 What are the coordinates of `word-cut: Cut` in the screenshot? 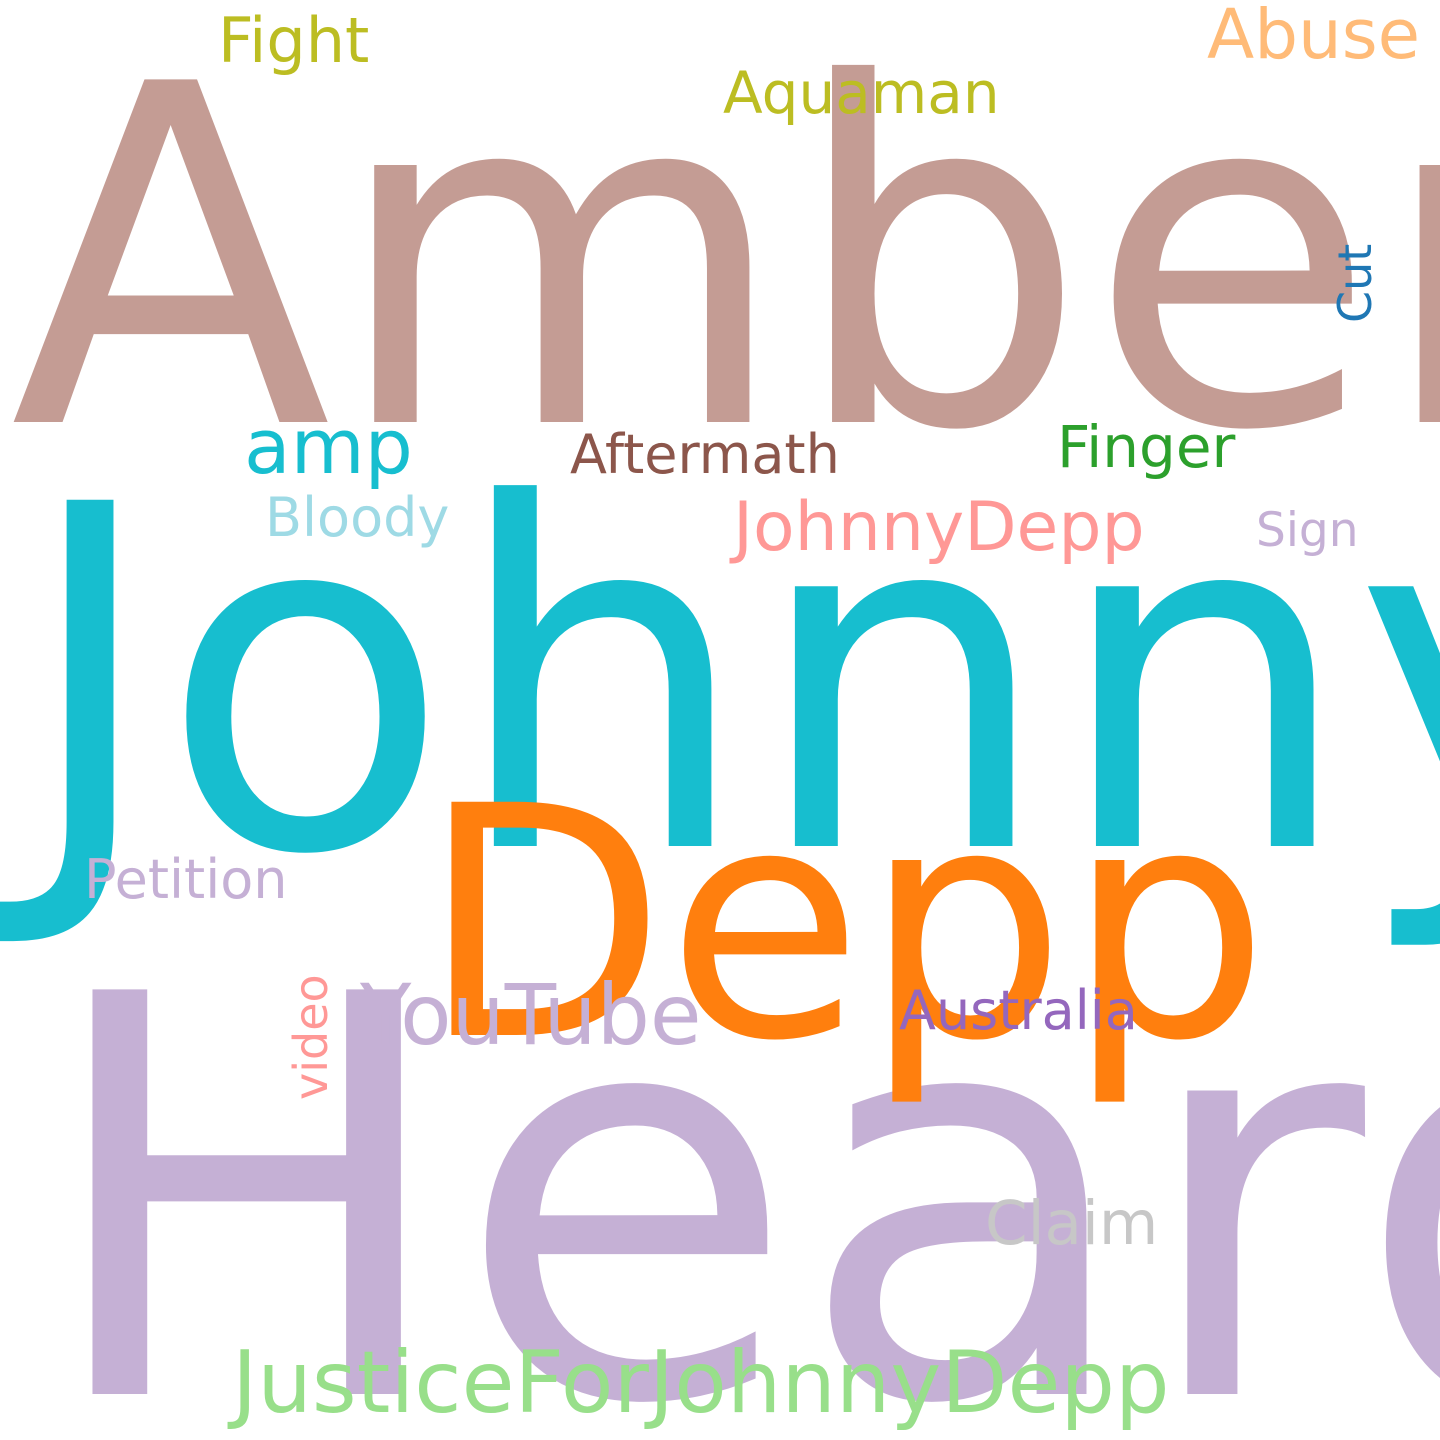 It's located at (1355, 283).